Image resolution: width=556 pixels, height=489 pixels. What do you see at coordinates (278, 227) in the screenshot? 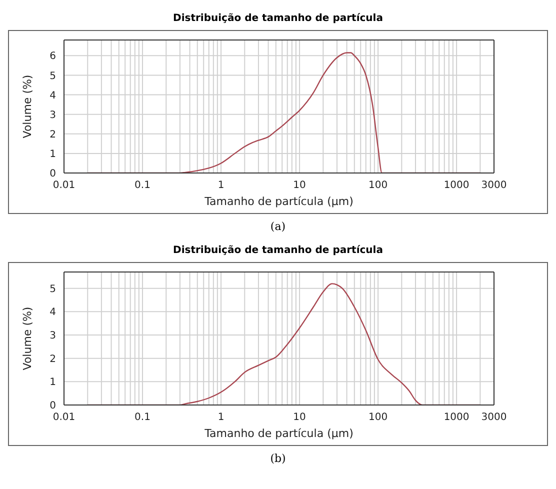
I see `text: (a)` at bounding box center [278, 227].